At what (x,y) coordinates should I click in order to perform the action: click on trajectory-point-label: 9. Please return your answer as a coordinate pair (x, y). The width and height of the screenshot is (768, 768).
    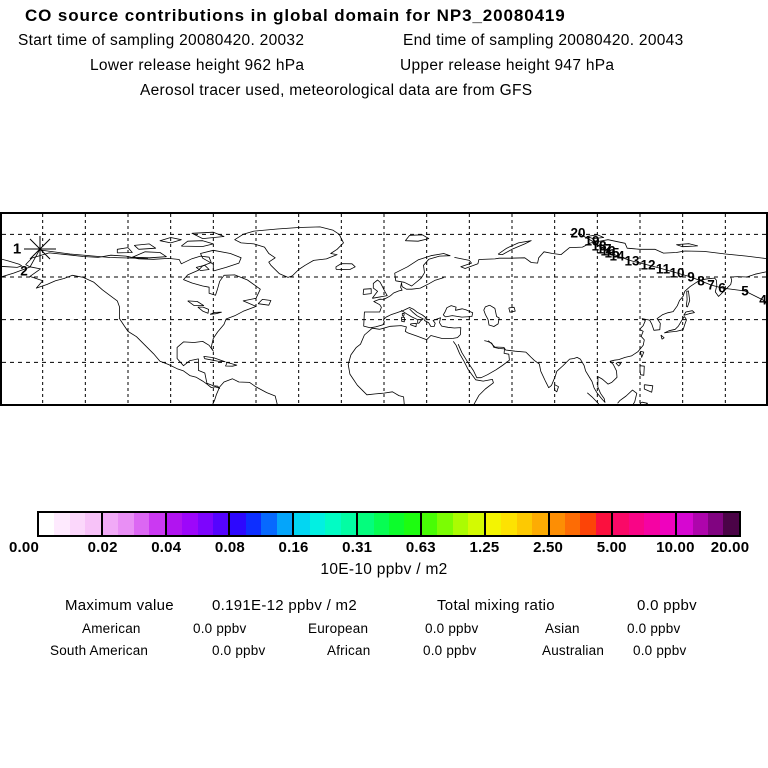
    Looking at the image, I should click on (691, 277).